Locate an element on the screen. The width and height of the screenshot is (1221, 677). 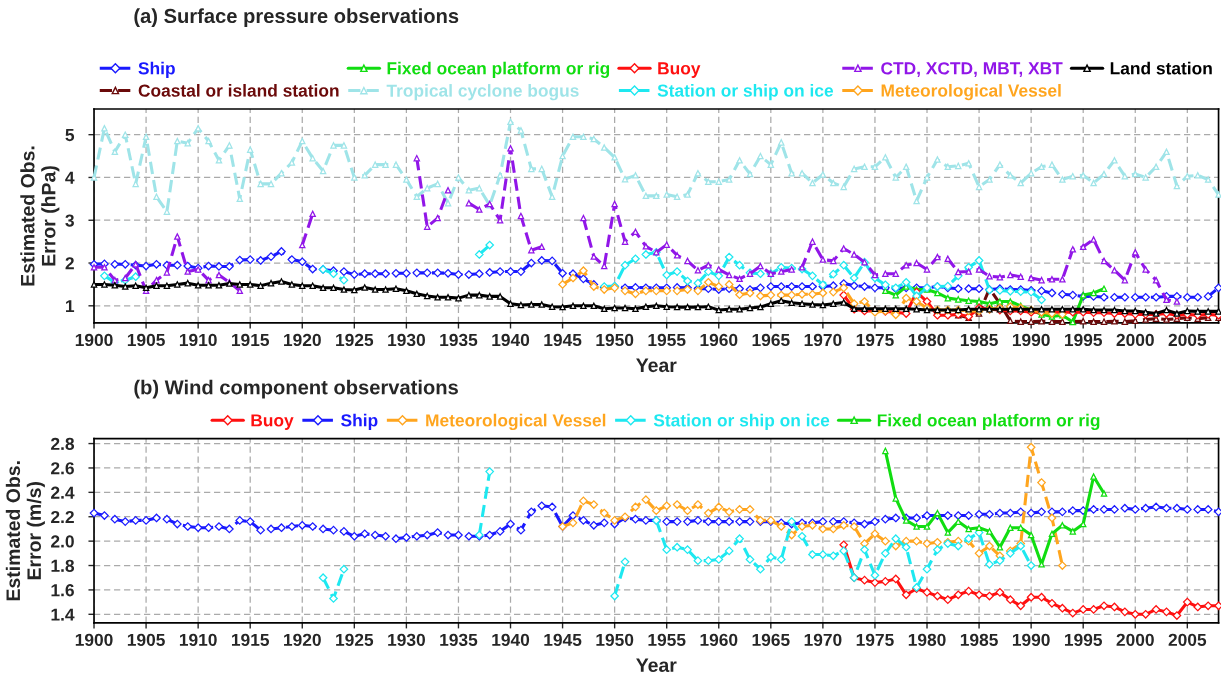
y-tick-label: 4 is located at coordinates (70, 177).